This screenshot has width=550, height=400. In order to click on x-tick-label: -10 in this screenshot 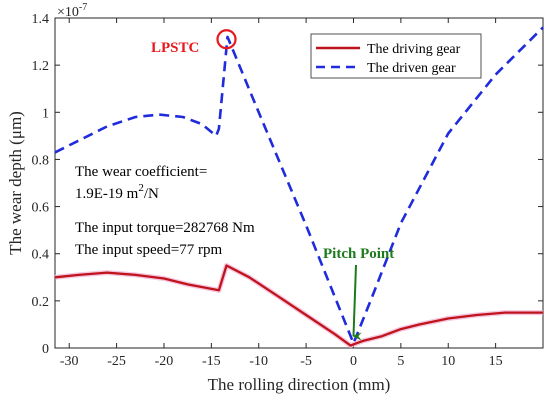, I will do `click(258, 361)`.